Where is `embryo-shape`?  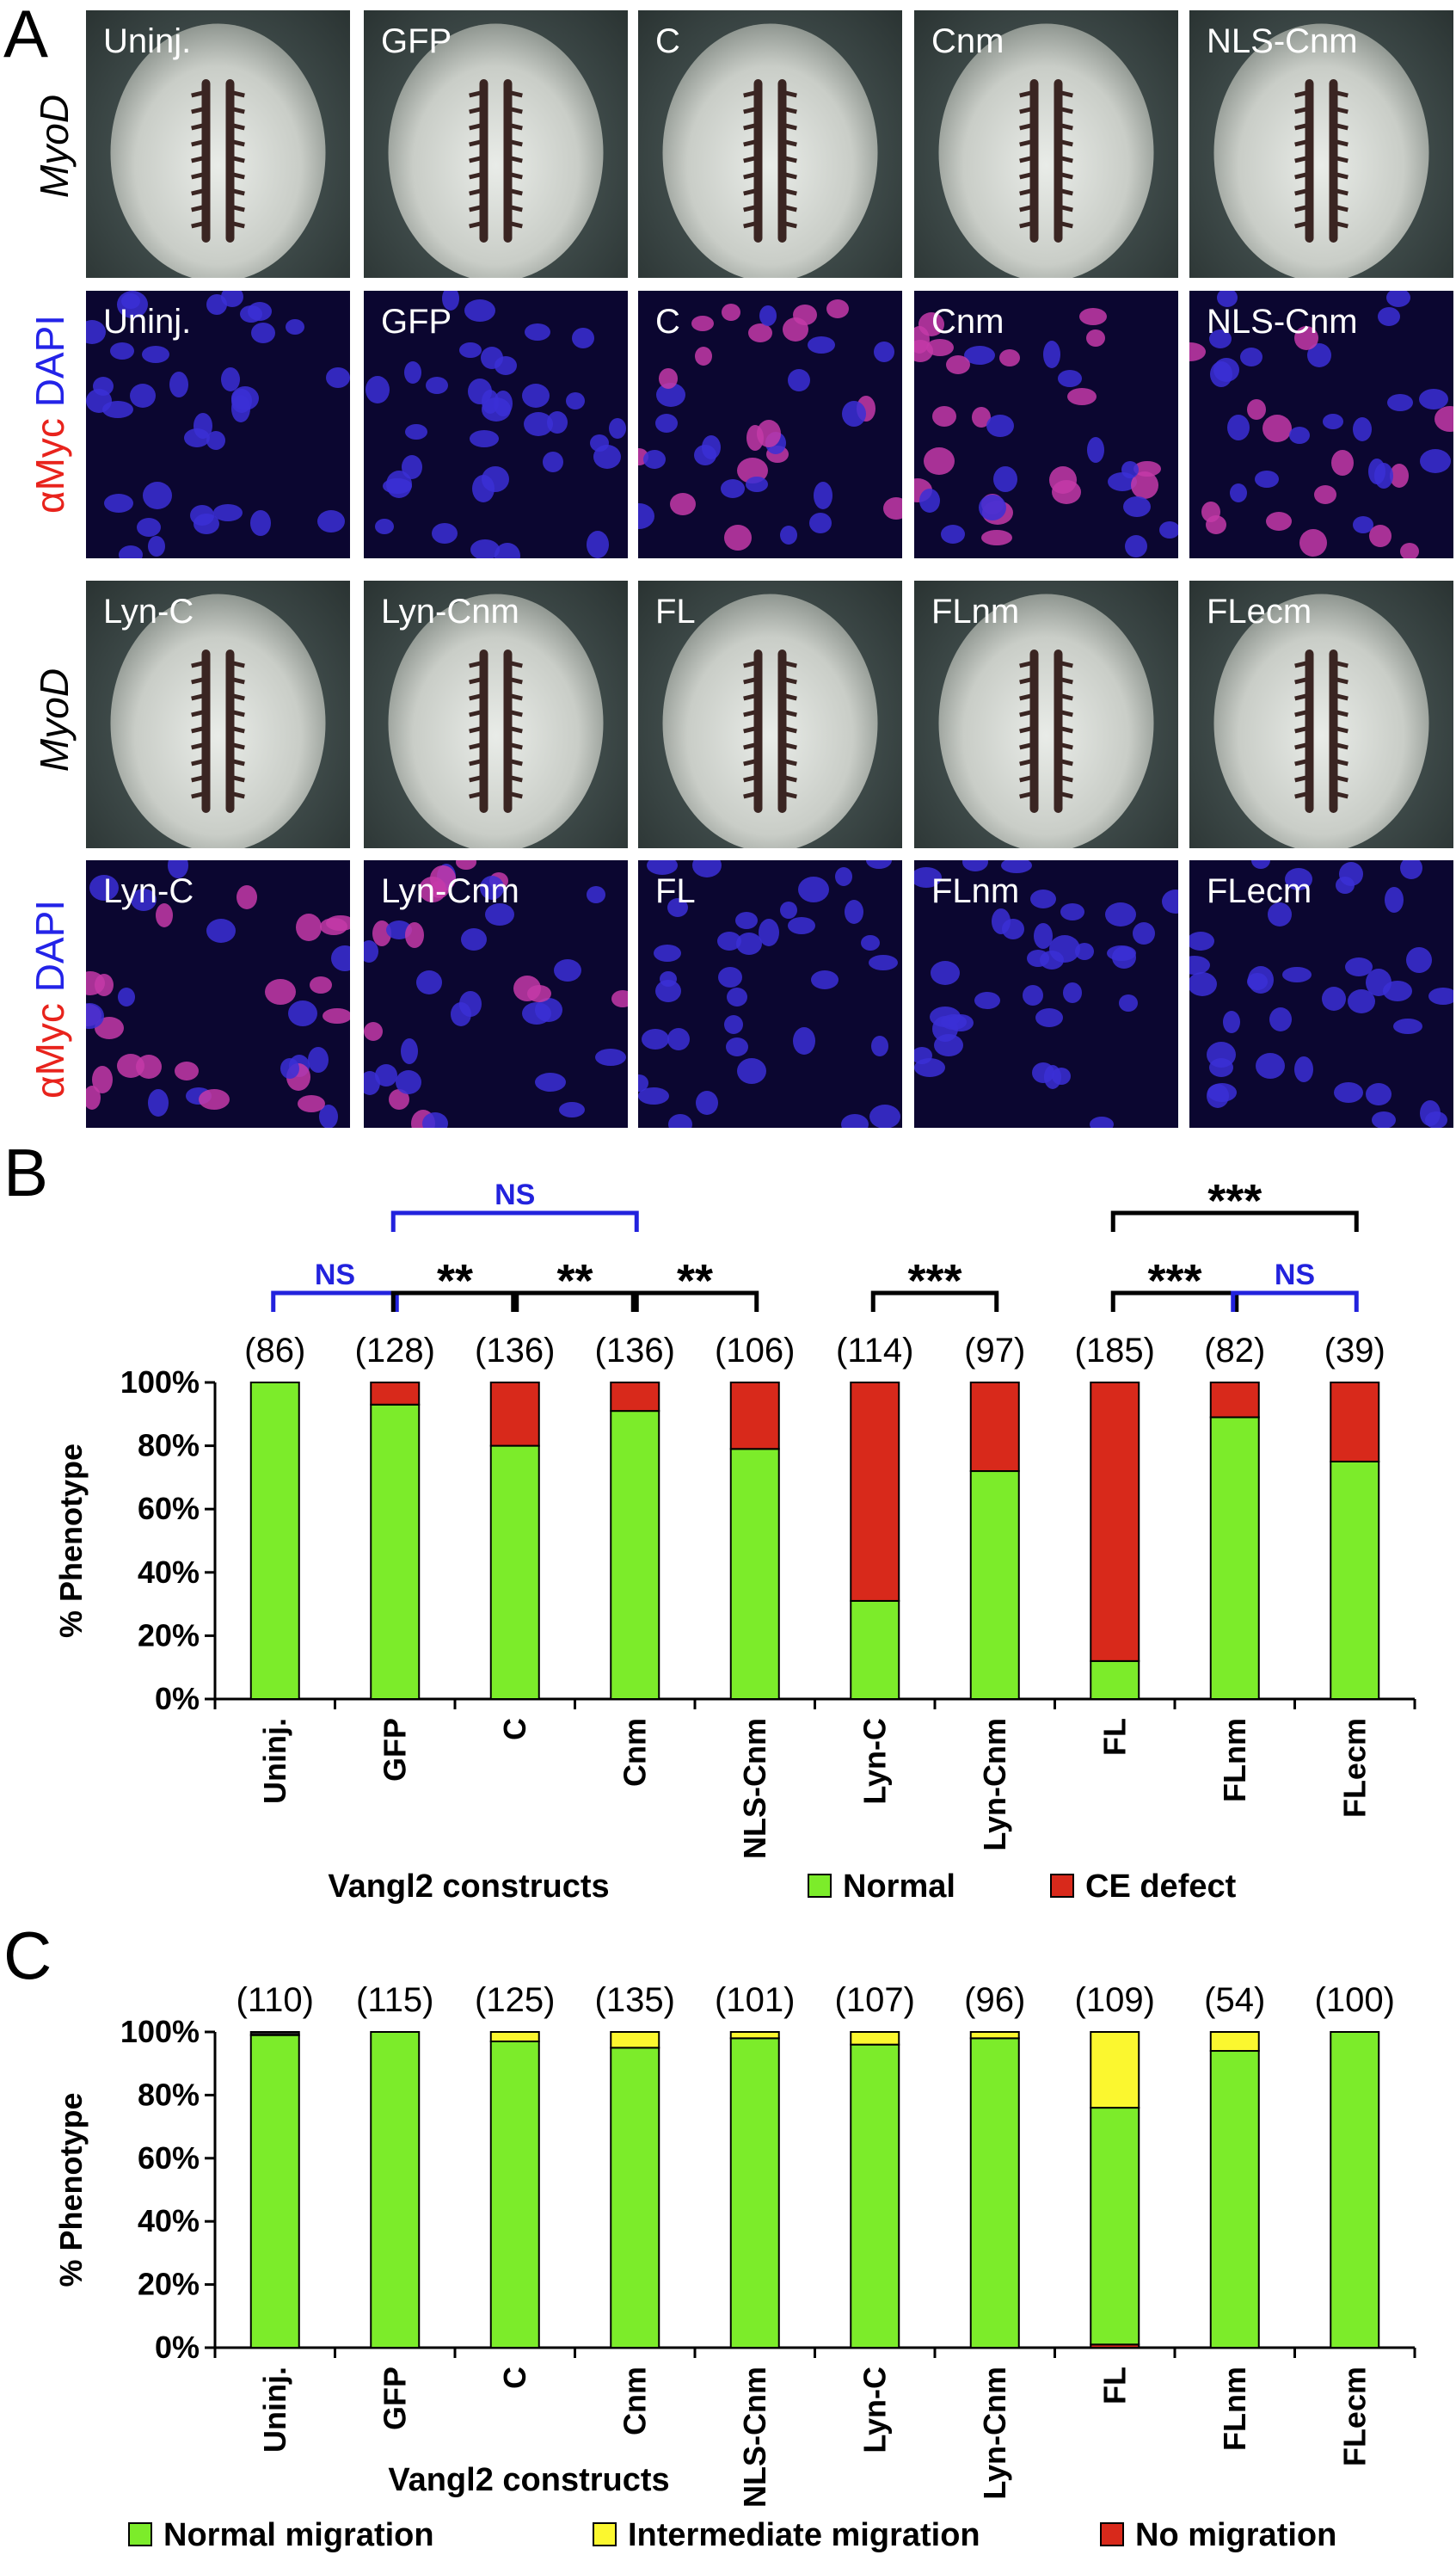
embryo-shape is located at coordinates (496, 721).